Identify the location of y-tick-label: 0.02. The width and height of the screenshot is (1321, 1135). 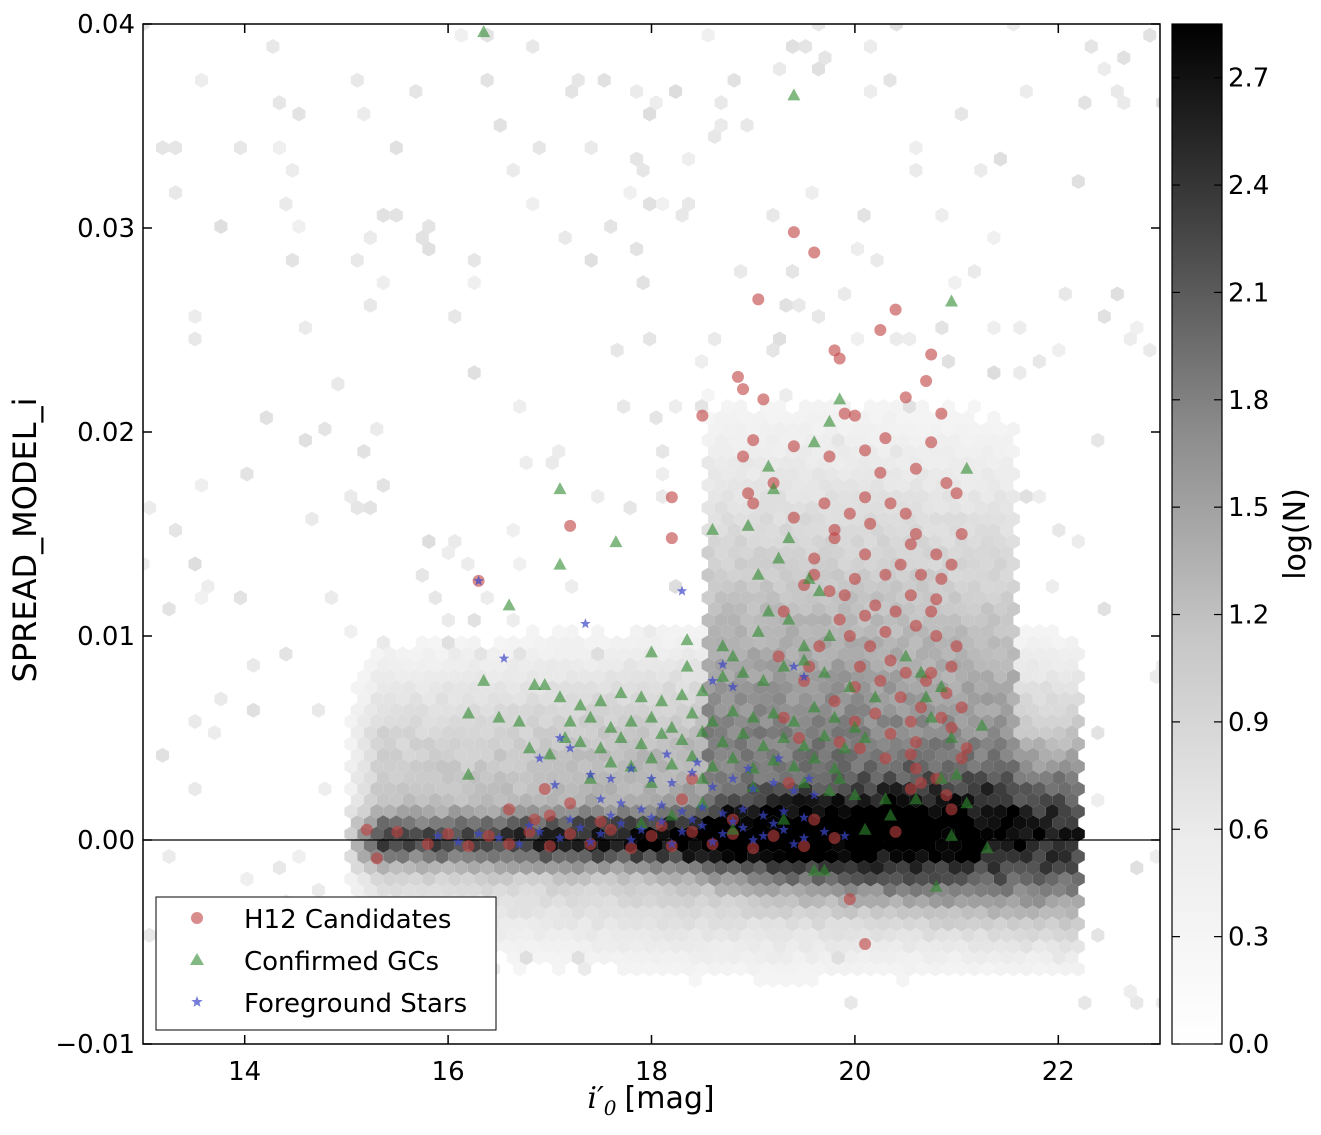
(106, 433).